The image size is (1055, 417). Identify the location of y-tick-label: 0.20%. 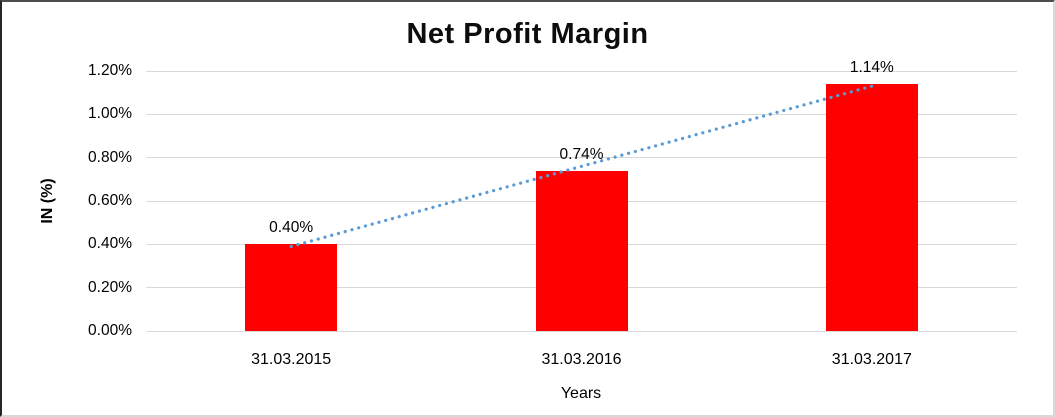
(110, 287).